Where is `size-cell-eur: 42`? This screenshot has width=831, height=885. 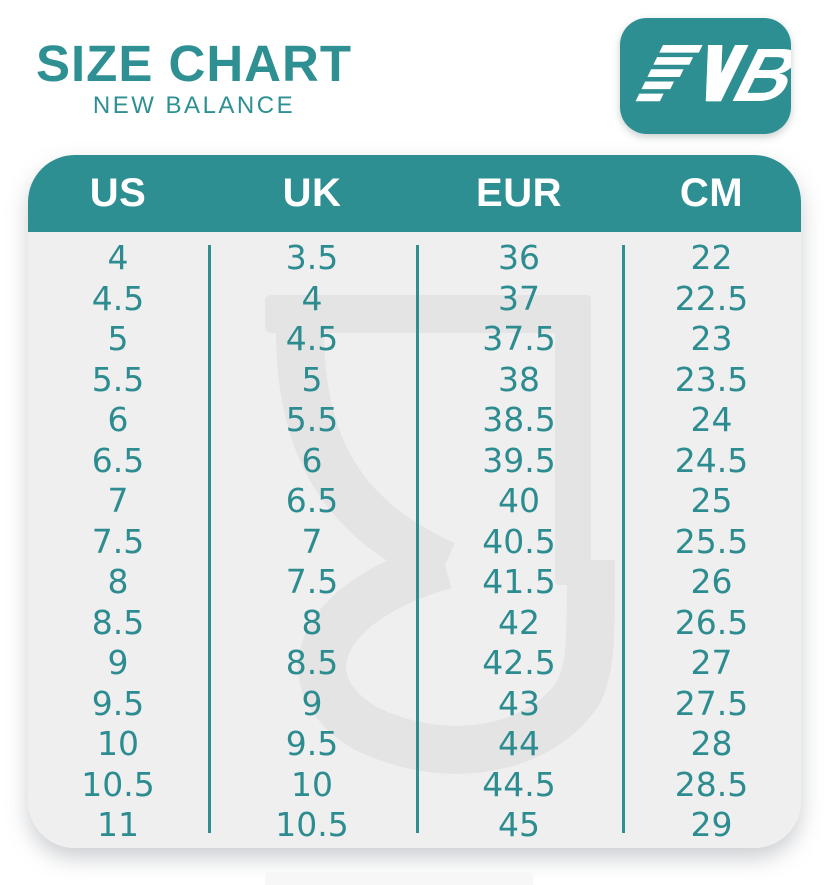 size-cell-eur: 42 is located at coordinates (519, 622).